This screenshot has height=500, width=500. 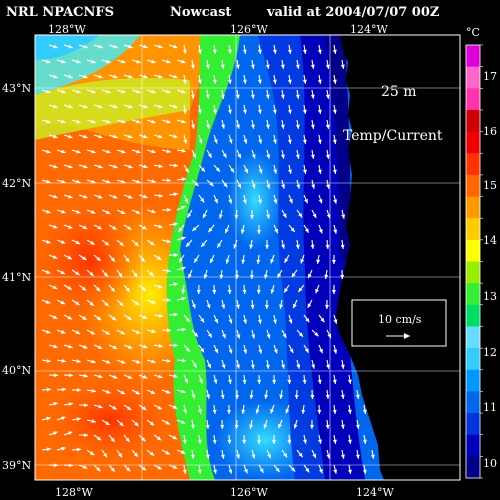 What do you see at coordinates (490, 131) in the screenshot?
I see `colorbar-tick-16: 16` at bounding box center [490, 131].